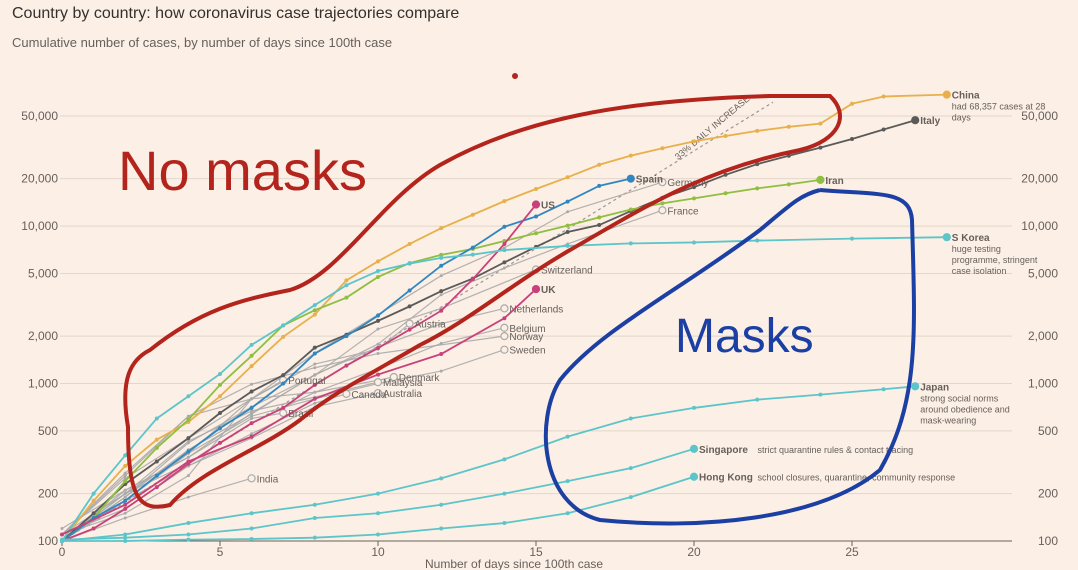  Describe the element at coordinates (43, 273) in the screenshot. I see `y-tick-label-left: 5,000` at that location.